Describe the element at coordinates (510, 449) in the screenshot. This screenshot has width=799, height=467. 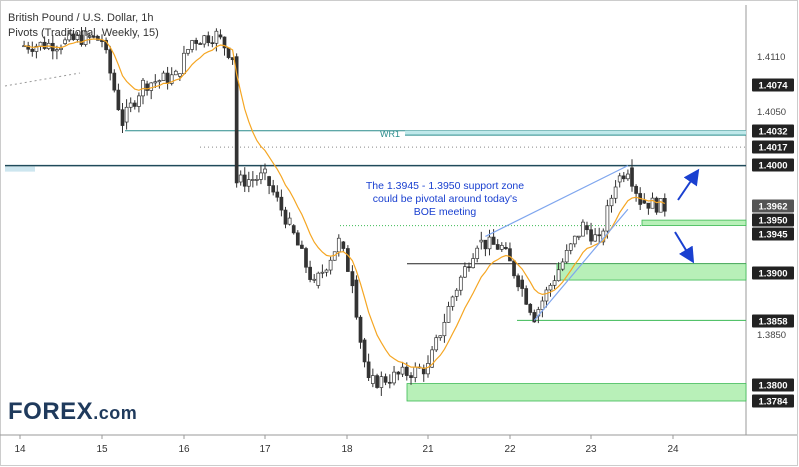
I see `x-tick-label: 22` at that location.